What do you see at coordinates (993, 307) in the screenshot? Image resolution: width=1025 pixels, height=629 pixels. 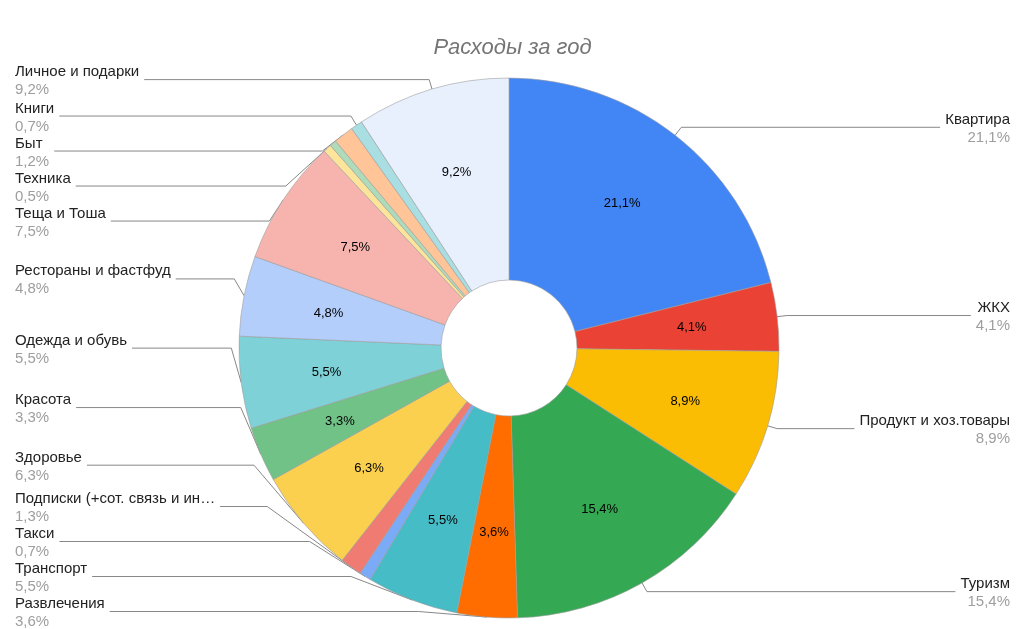 I see `slice-label: ЖКХ` at bounding box center [993, 307].